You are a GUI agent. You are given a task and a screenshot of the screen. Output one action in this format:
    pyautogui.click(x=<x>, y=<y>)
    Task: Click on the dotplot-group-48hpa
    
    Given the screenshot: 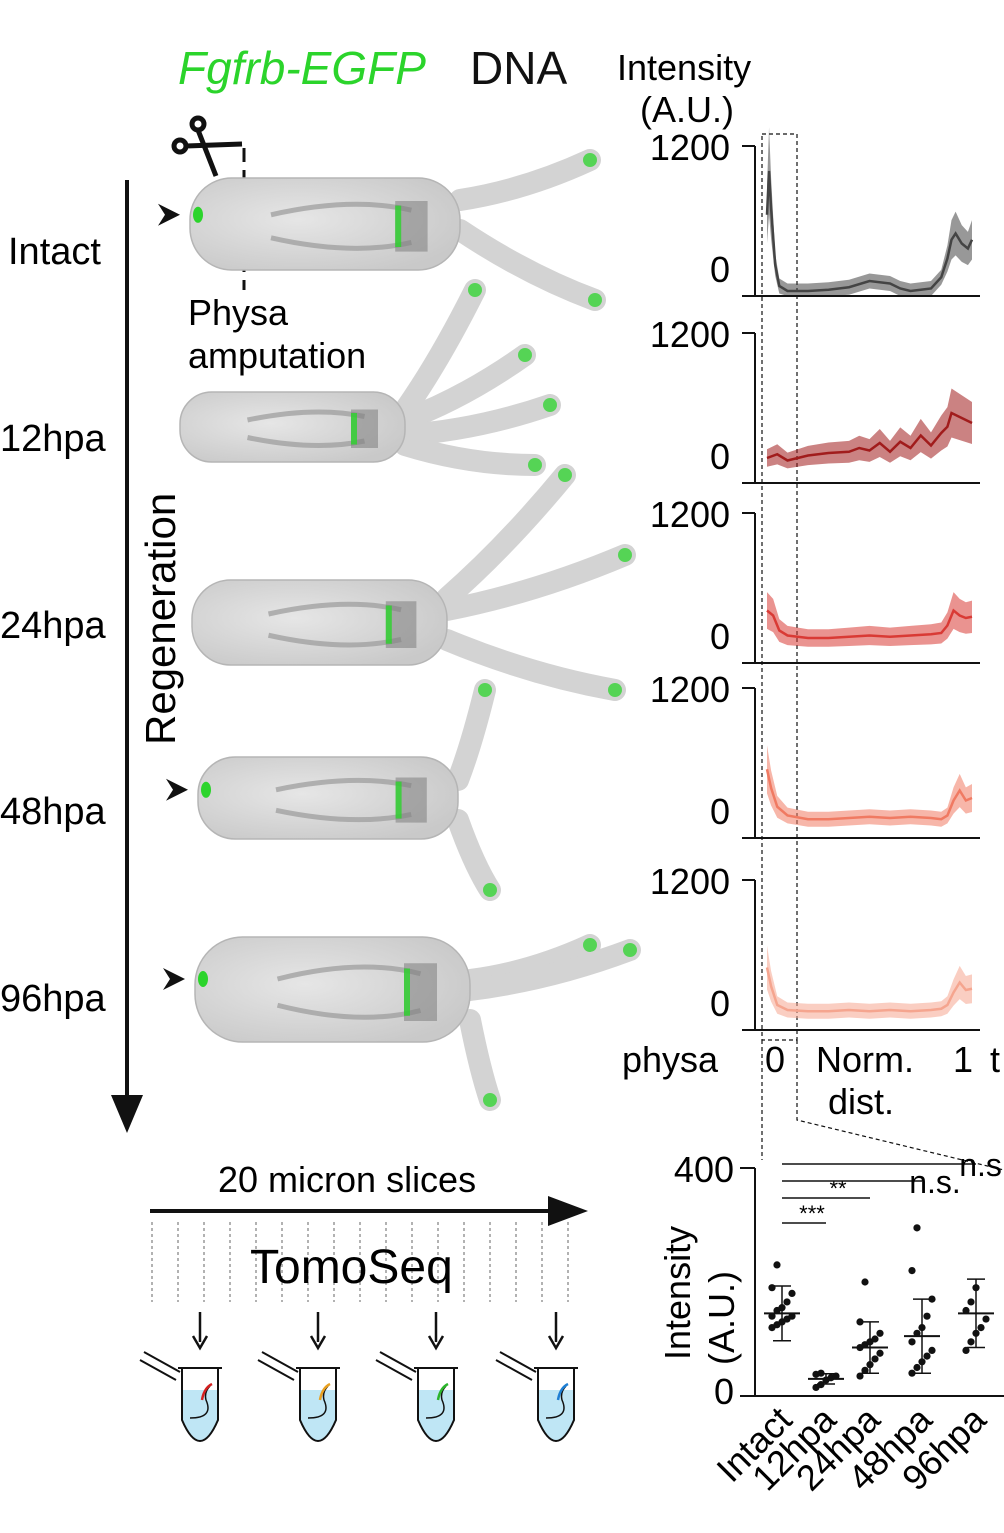 What is the action you would take?
    pyautogui.click(x=922, y=1300)
    